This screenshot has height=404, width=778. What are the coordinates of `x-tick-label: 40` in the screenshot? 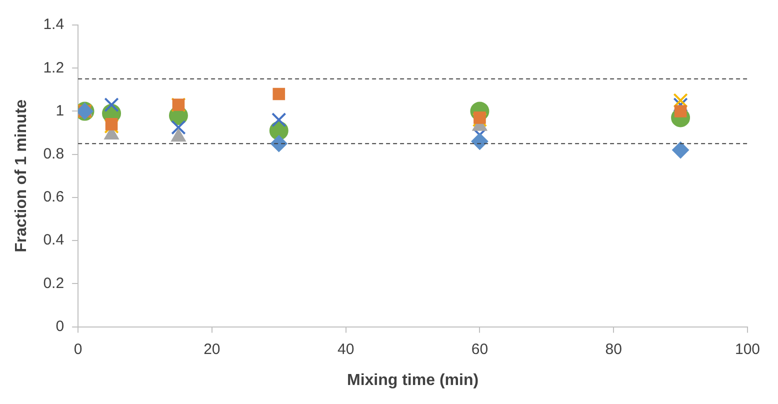 It's located at (345, 349).